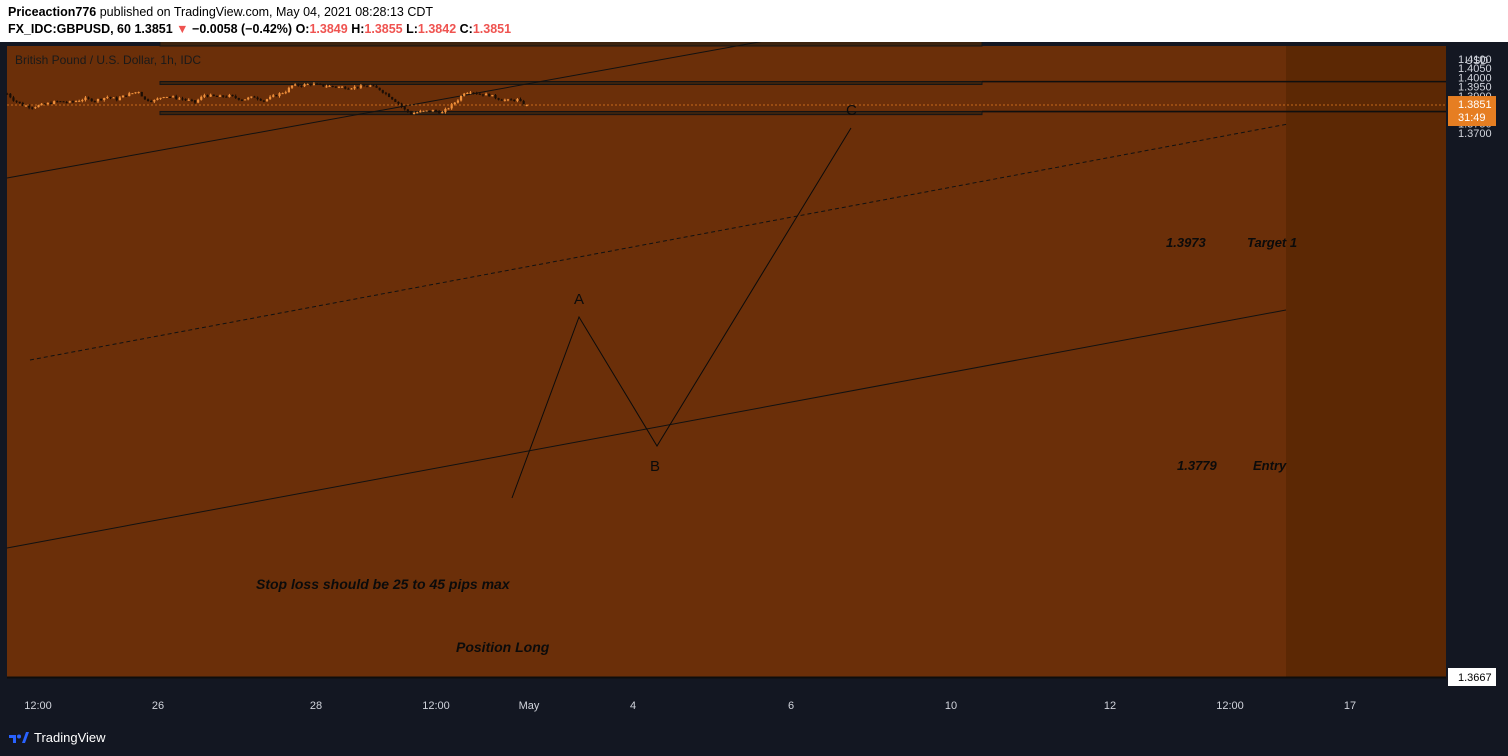 The height and width of the screenshot is (756, 1508). What do you see at coordinates (52, 12) in the screenshot?
I see `author-name: Priceaction776` at bounding box center [52, 12].